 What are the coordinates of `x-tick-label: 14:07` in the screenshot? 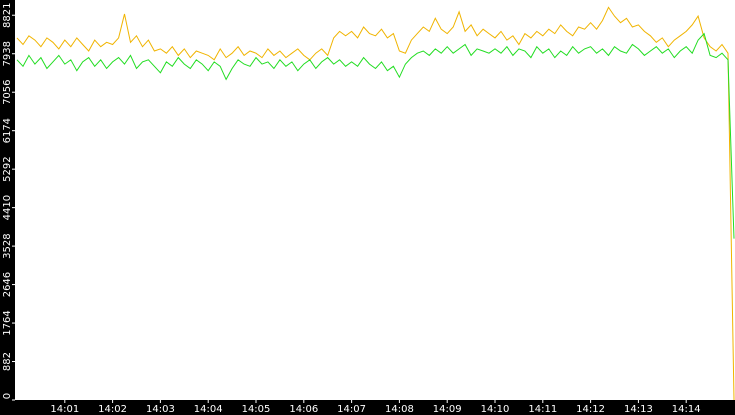 It's located at (351, 409).